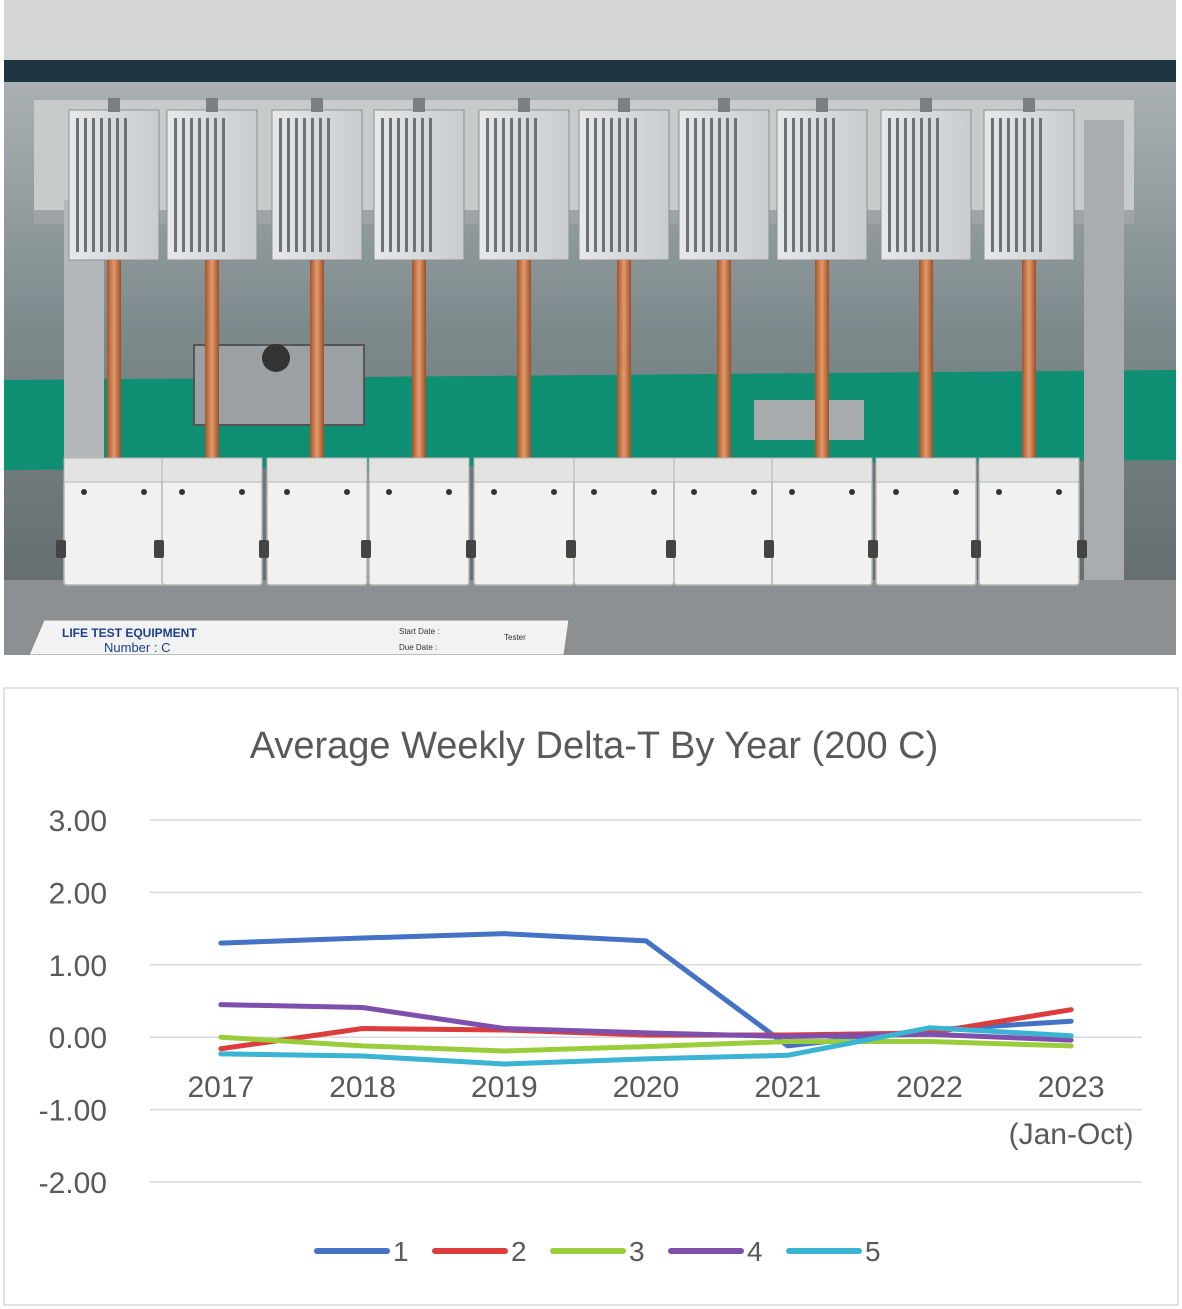 This screenshot has width=1182, height=1309. What do you see at coordinates (419, 631) in the screenshot?
I see `sign-text-start: Start Date :` at bounding box center [419, 631].